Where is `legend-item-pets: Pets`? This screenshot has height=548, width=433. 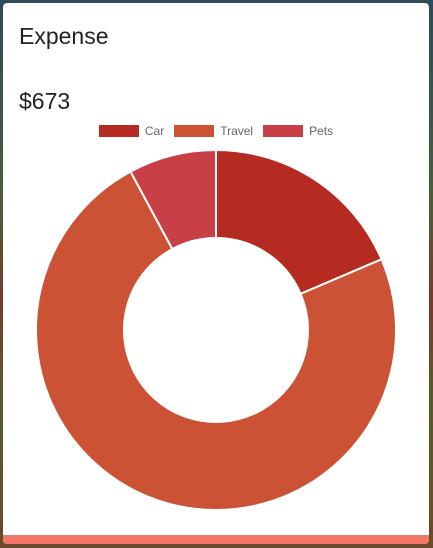
legend-item-pets: Pets is located at coordinates (298, 131).